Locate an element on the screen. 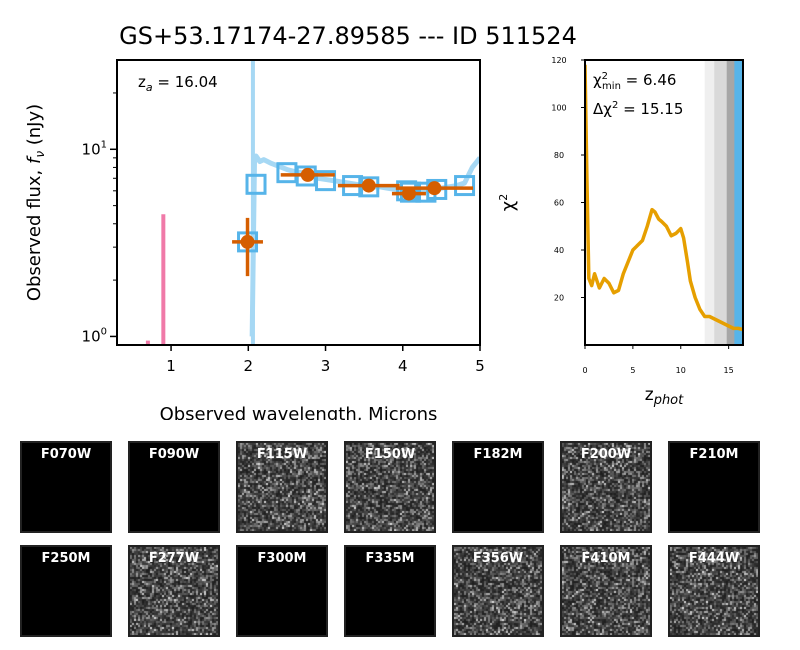 This screenshot has width=800, height=650. y-tick-label: 10⁰ is located at coordinates (94, 335).